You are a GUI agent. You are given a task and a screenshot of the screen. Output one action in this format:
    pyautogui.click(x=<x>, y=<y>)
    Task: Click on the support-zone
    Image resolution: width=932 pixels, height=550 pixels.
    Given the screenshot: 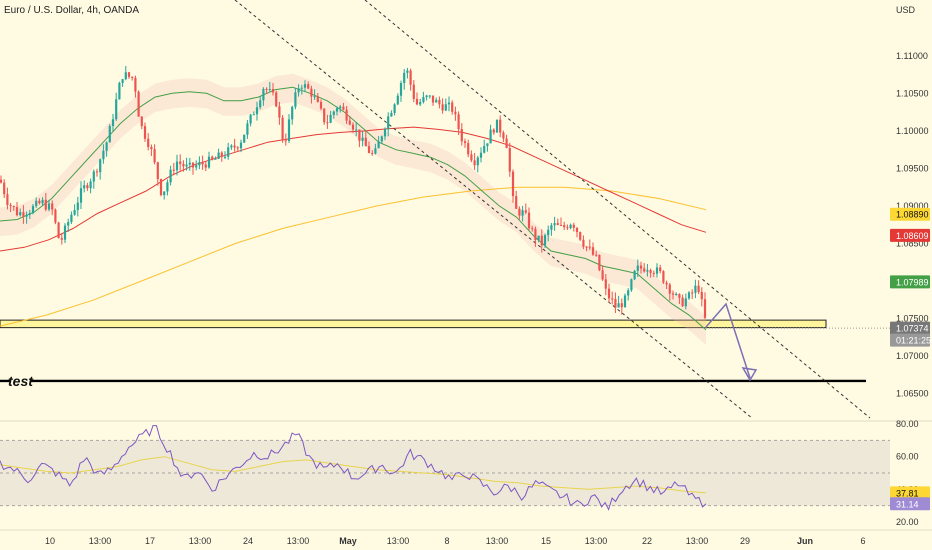 What is the action you would take?
    pyautogui.click(x=445, y=351)
    